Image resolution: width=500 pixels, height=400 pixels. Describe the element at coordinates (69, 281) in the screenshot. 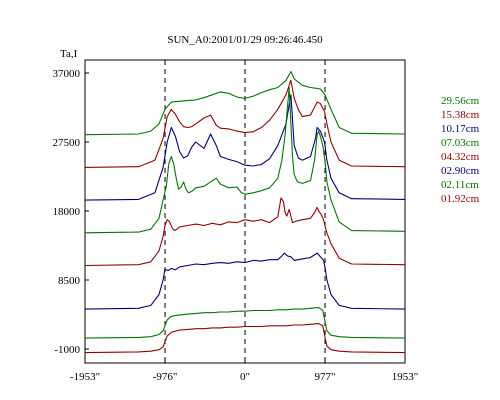

I see `y-tick-label: 8500` at that location.